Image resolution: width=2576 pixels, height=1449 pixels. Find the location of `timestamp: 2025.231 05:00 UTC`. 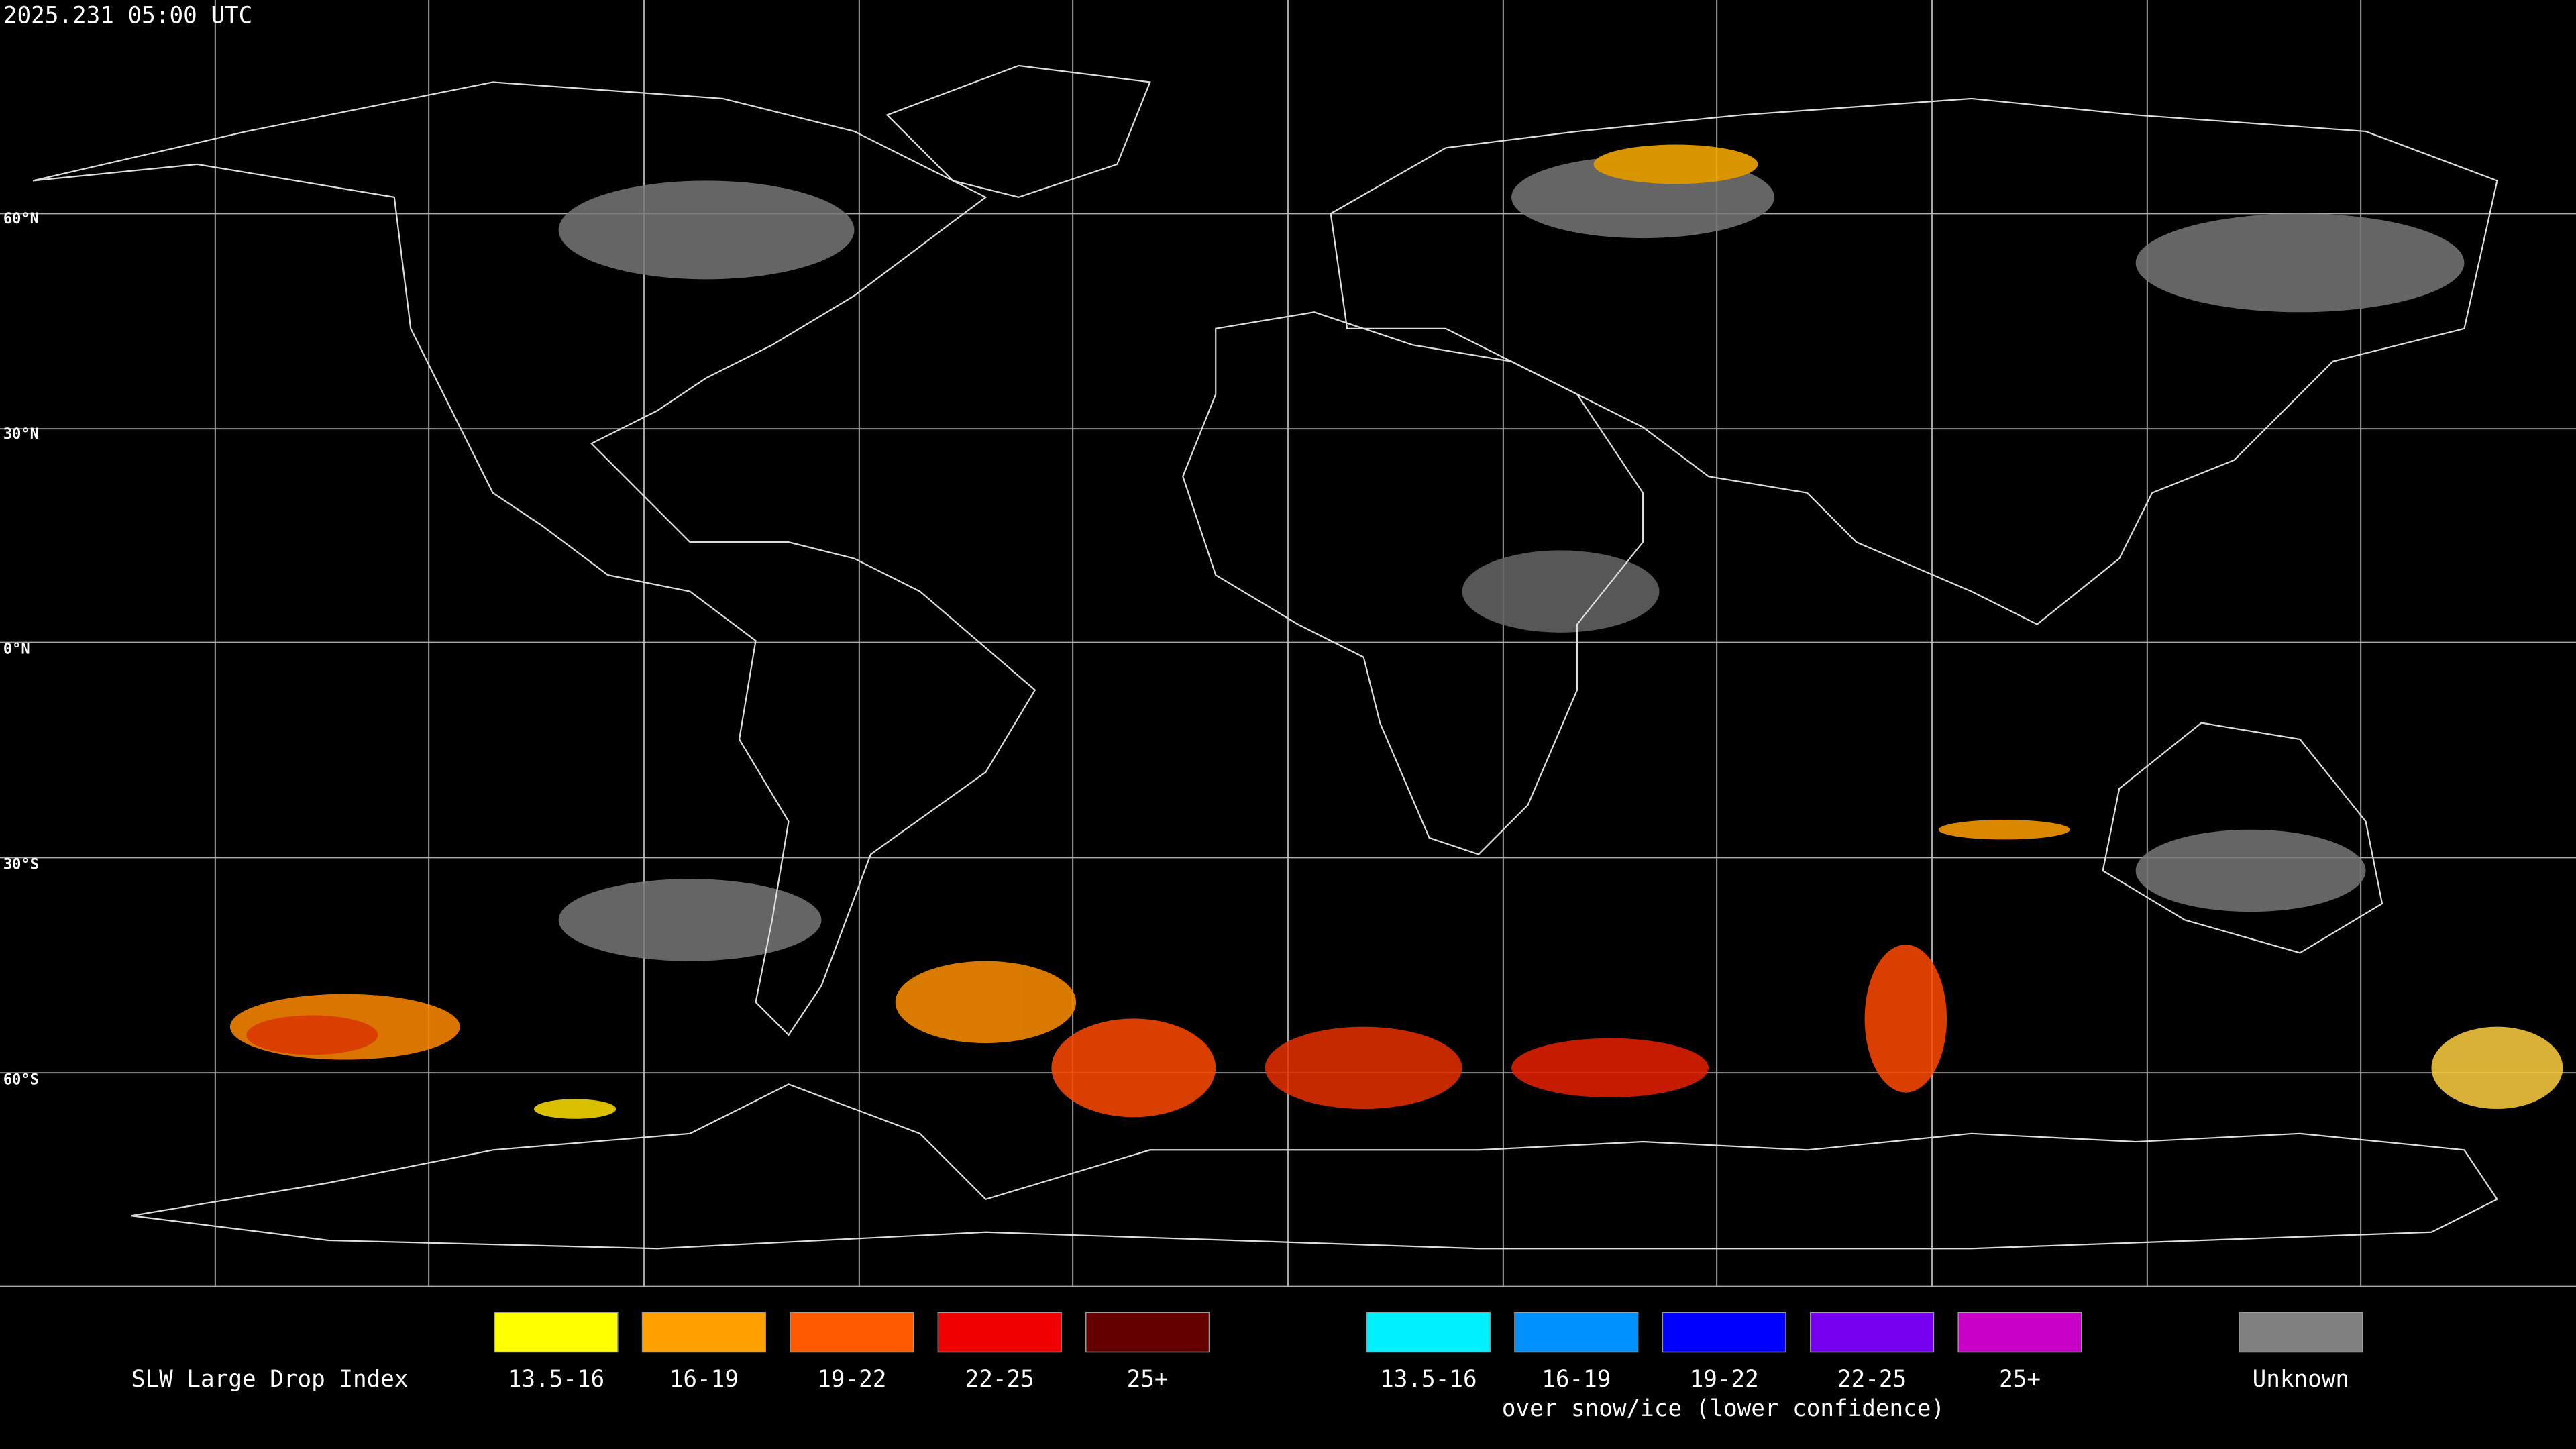

timestamp: 2025.231 05:00 UTC is located at coordinates (127, 15).